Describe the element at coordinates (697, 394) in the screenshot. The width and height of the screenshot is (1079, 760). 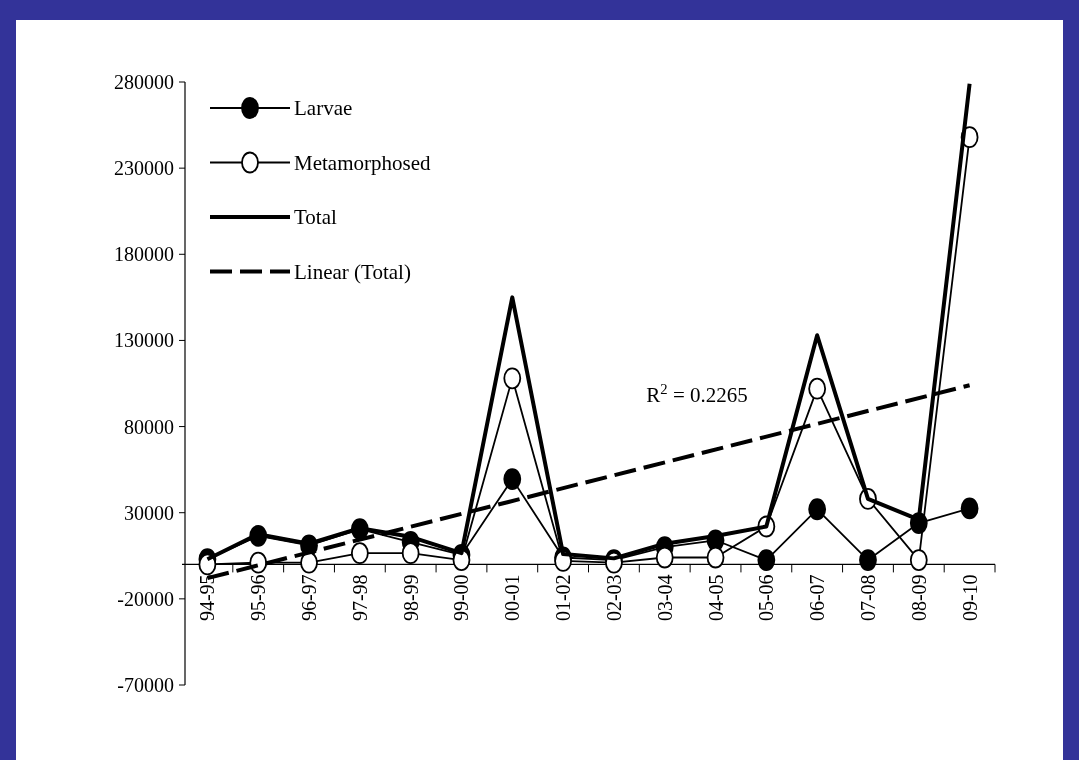
I see `annotation: R$^{2}$ = 0.2265` at that location.